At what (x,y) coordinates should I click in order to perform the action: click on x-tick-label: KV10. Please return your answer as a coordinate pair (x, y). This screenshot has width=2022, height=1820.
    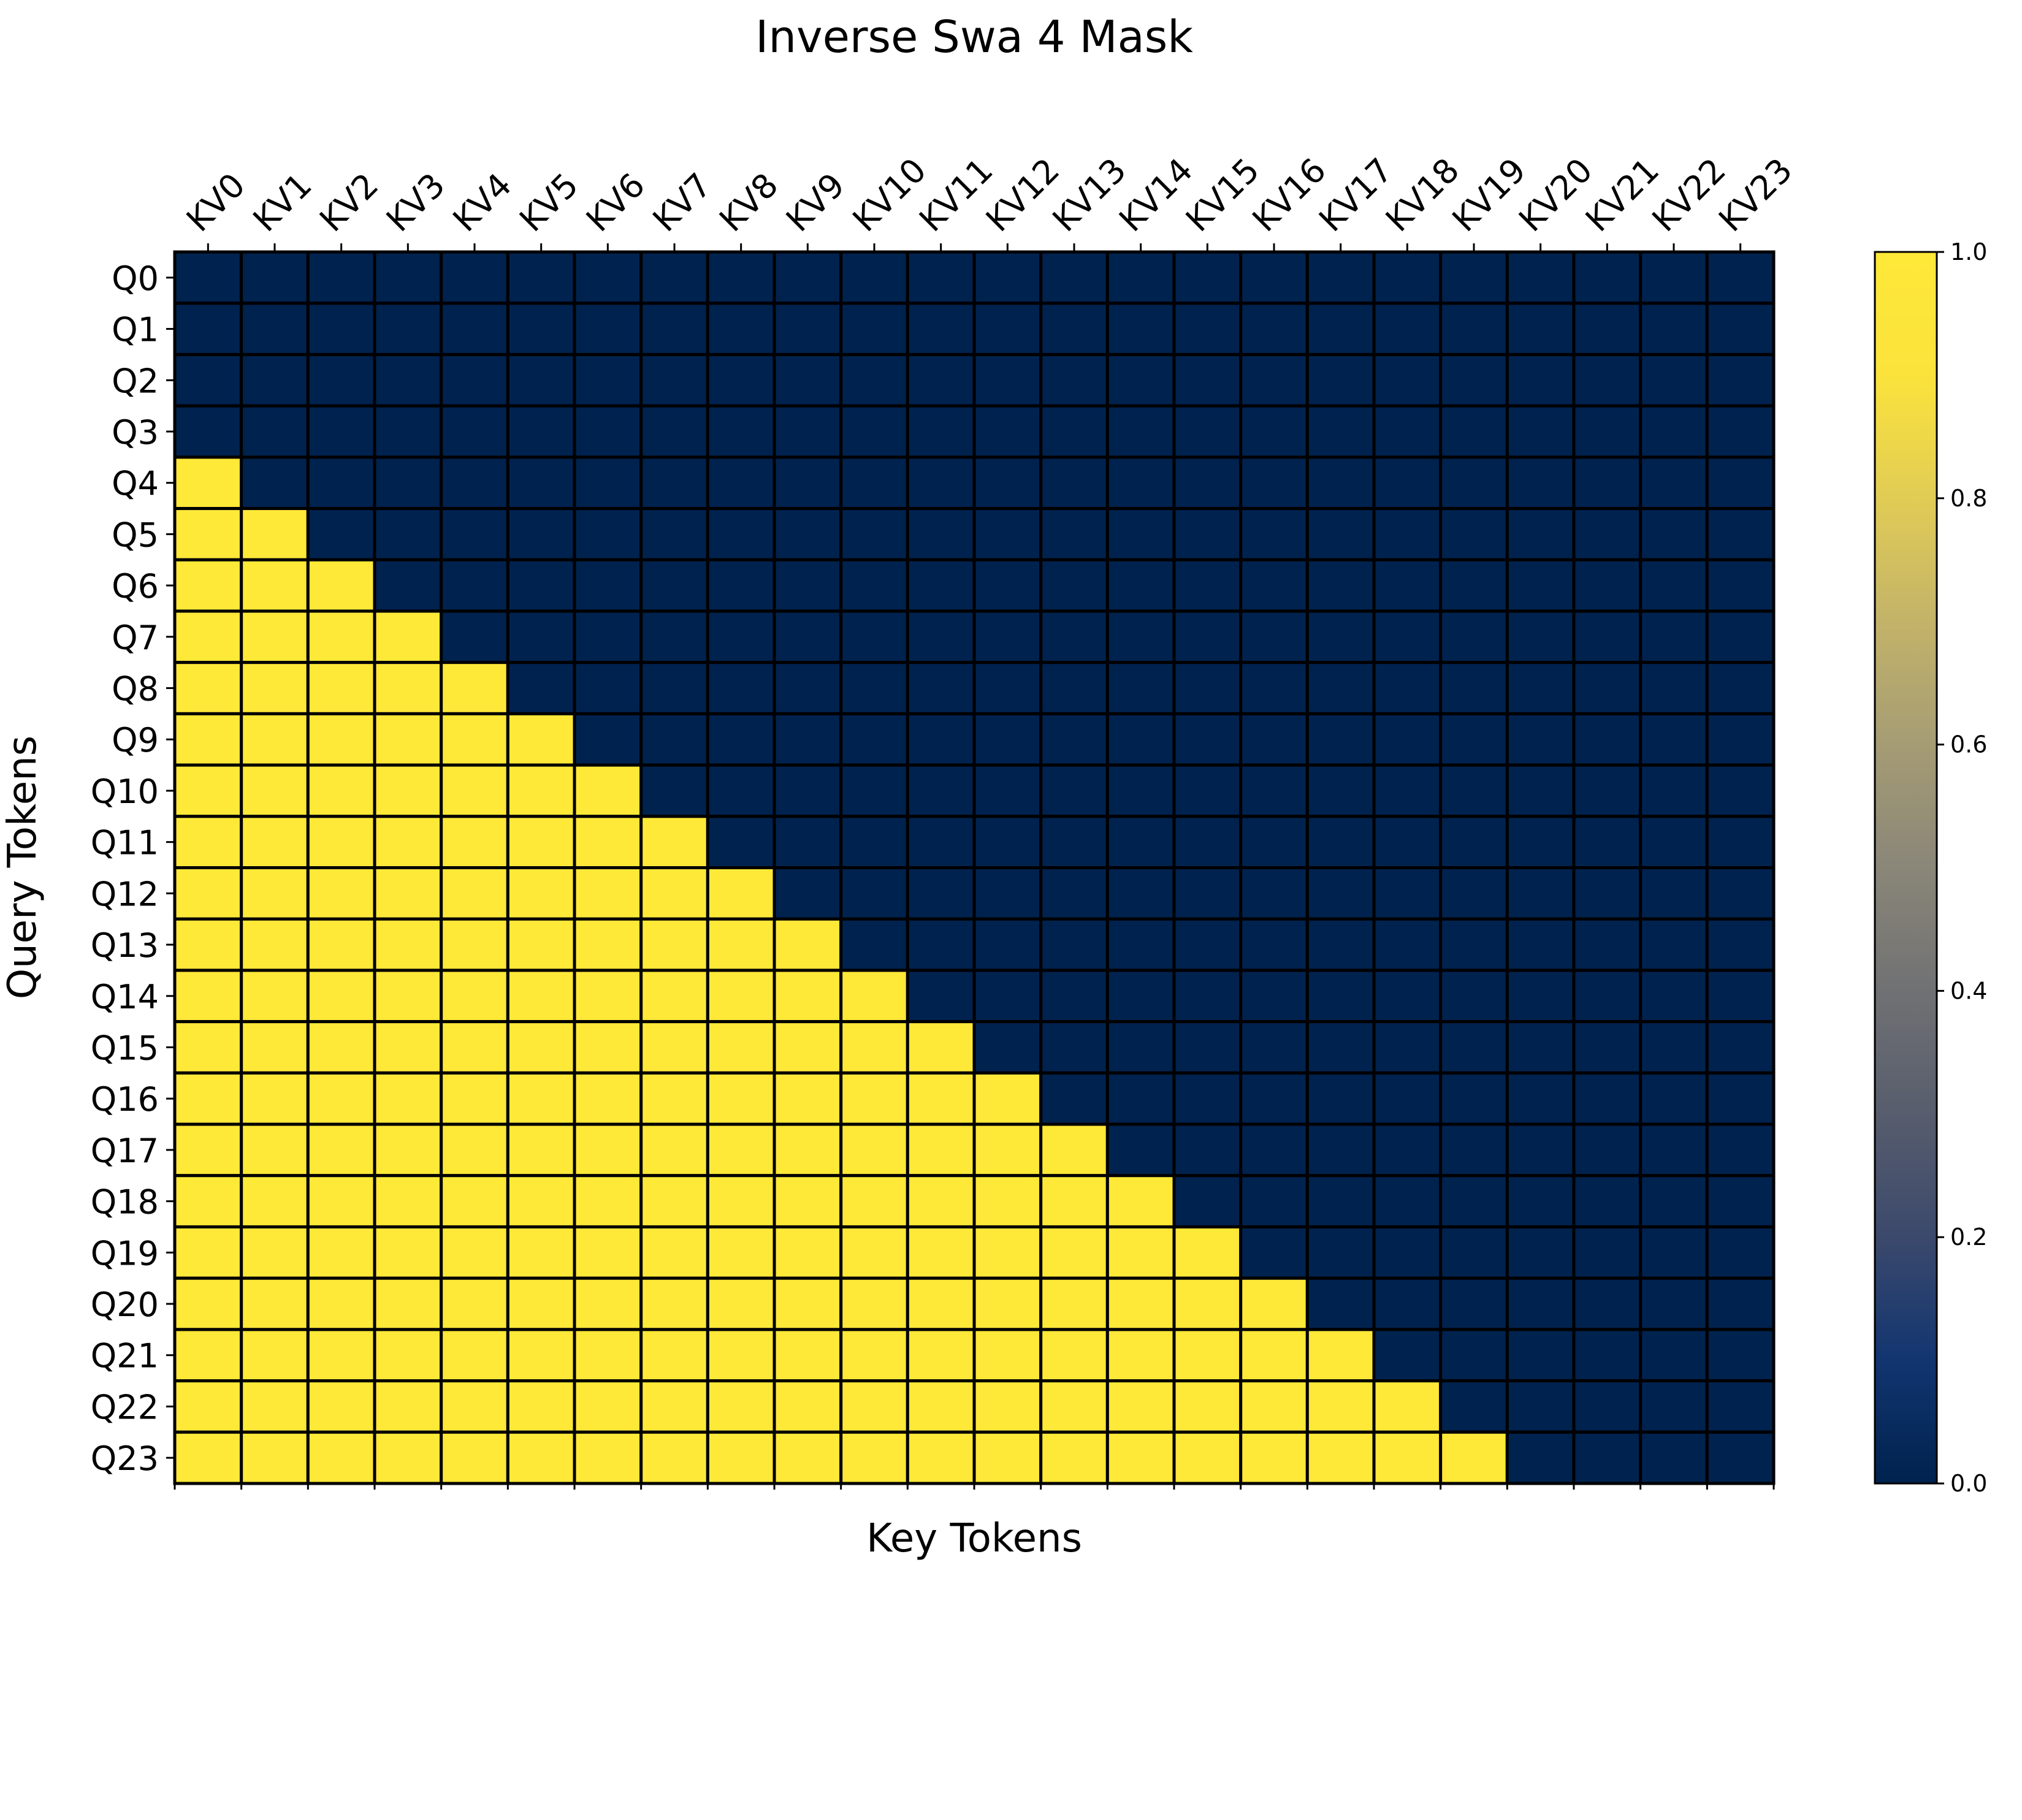
    Looking at the image, I should click on (889, 195).